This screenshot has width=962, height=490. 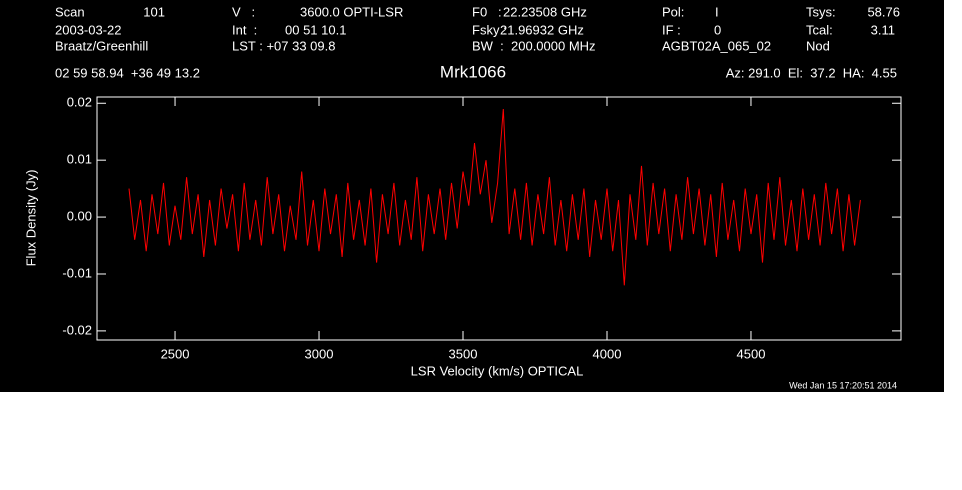 I want to click on x-tick-label: 4500, so click(x=751, y=353).